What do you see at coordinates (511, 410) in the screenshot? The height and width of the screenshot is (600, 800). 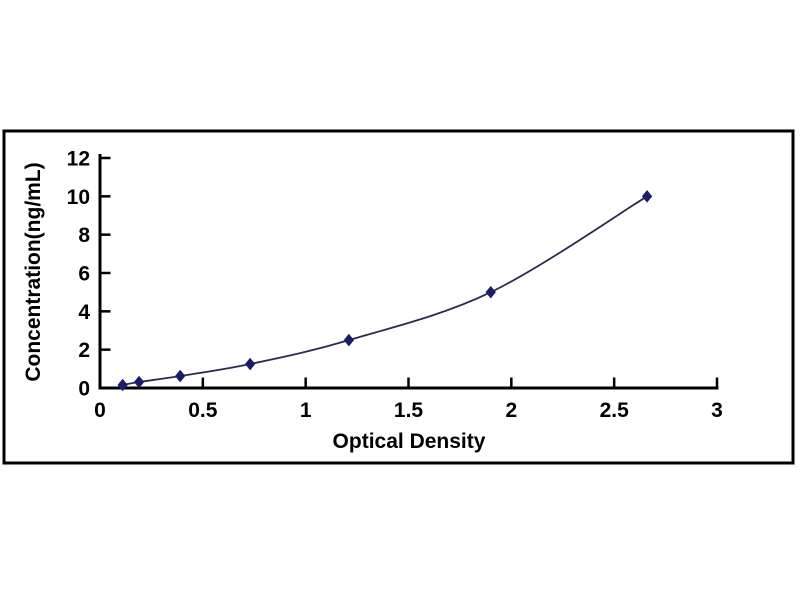 I see `x-tick-label: 2` at bounding box center [511, 410].